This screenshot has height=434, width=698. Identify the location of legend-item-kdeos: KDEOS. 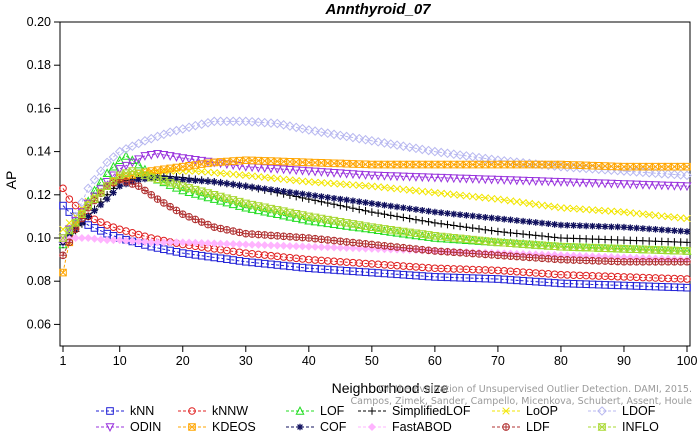
(217, 427).